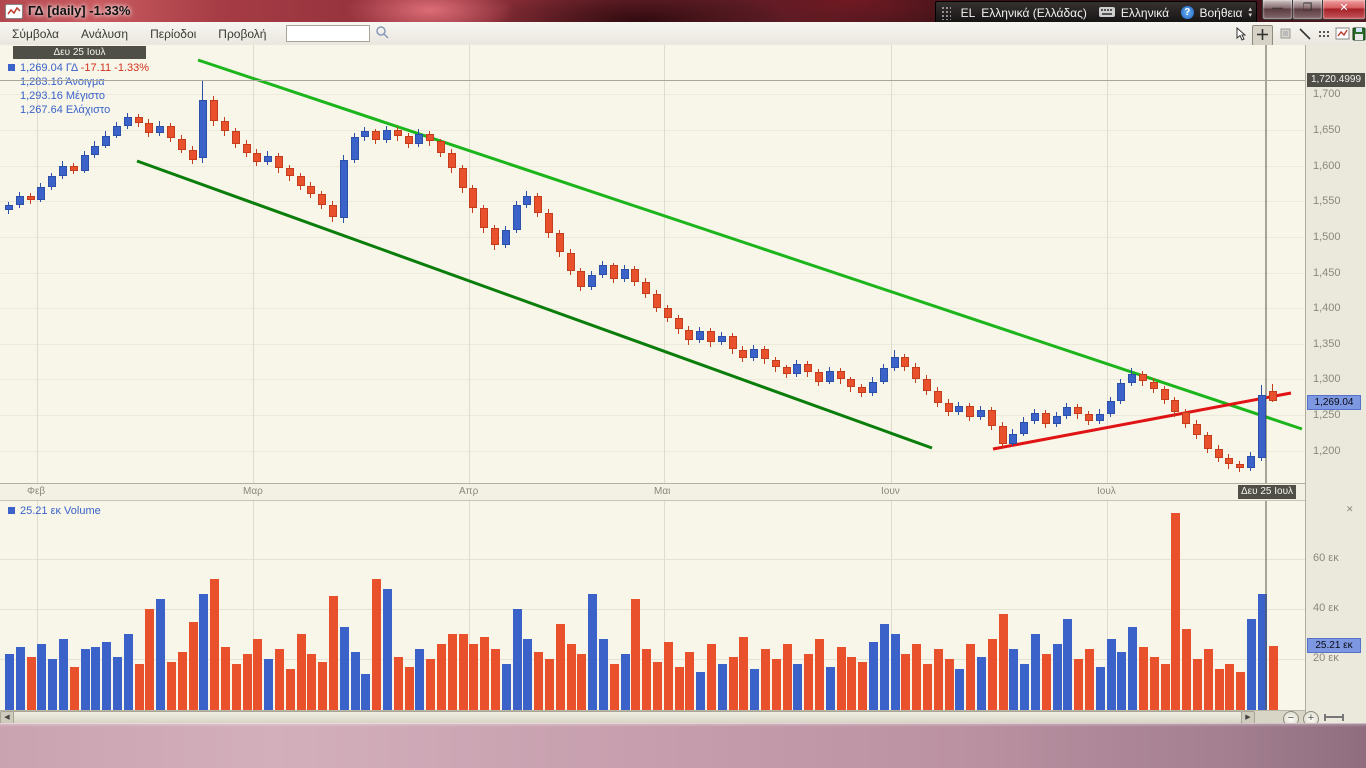 The width and height of the screenshot is (1366, 768). Describe the element at coordinates (105, 33) in the screenshot. I see `menu-analysis: Ανάλυση` at that location.